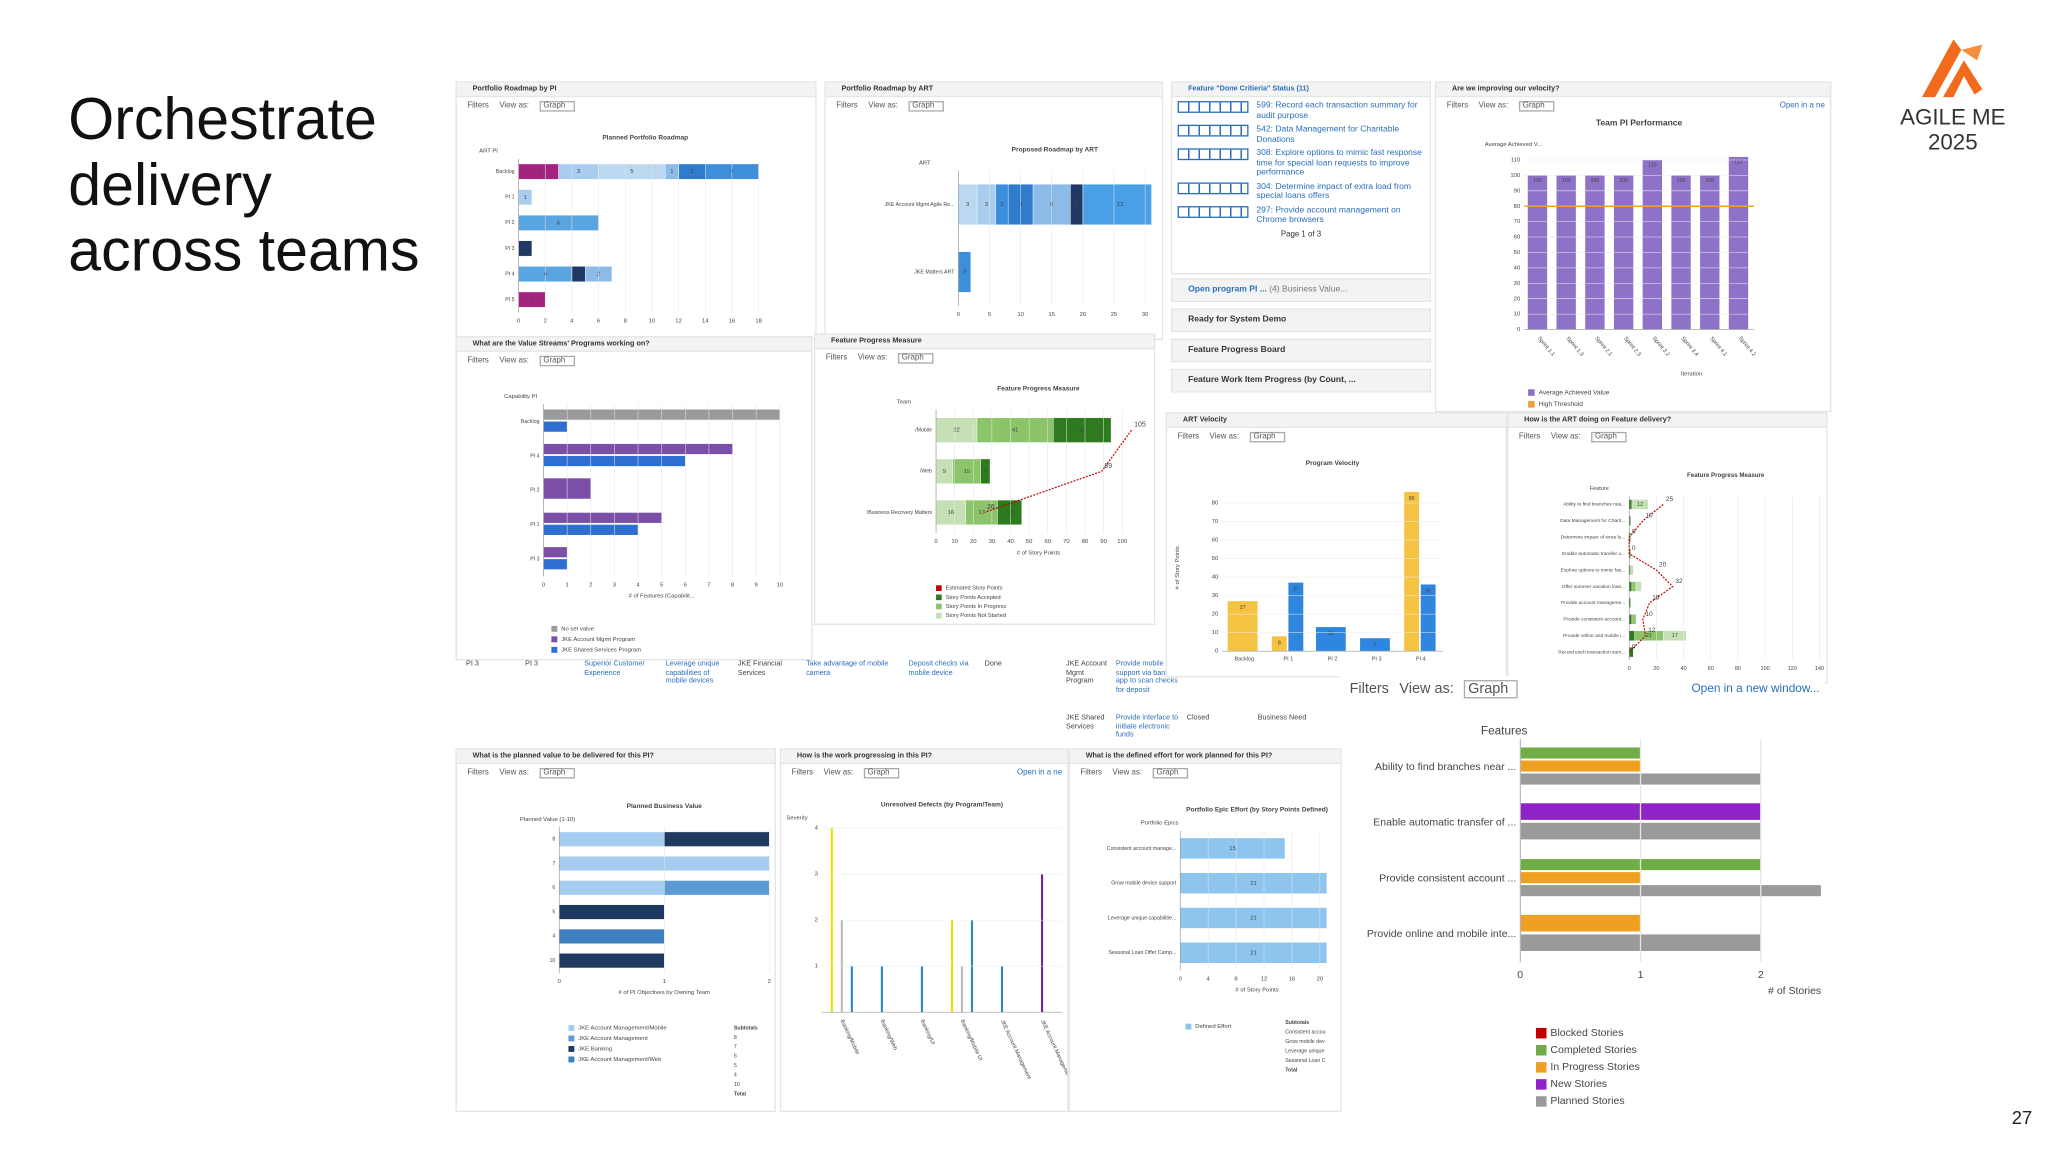 The width and height of the screenshot is (2048, 1152). I want to click on y-tick-label: 6, so click(553, 888).